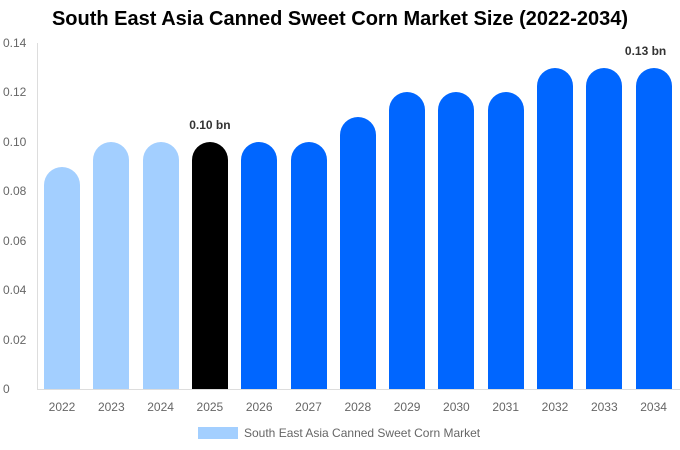 This screenshot has width=680, height=450. What do you see at coordinates (160, 265) in the screenshot?
I see `bar-2024` at bounding box center [160, 265].